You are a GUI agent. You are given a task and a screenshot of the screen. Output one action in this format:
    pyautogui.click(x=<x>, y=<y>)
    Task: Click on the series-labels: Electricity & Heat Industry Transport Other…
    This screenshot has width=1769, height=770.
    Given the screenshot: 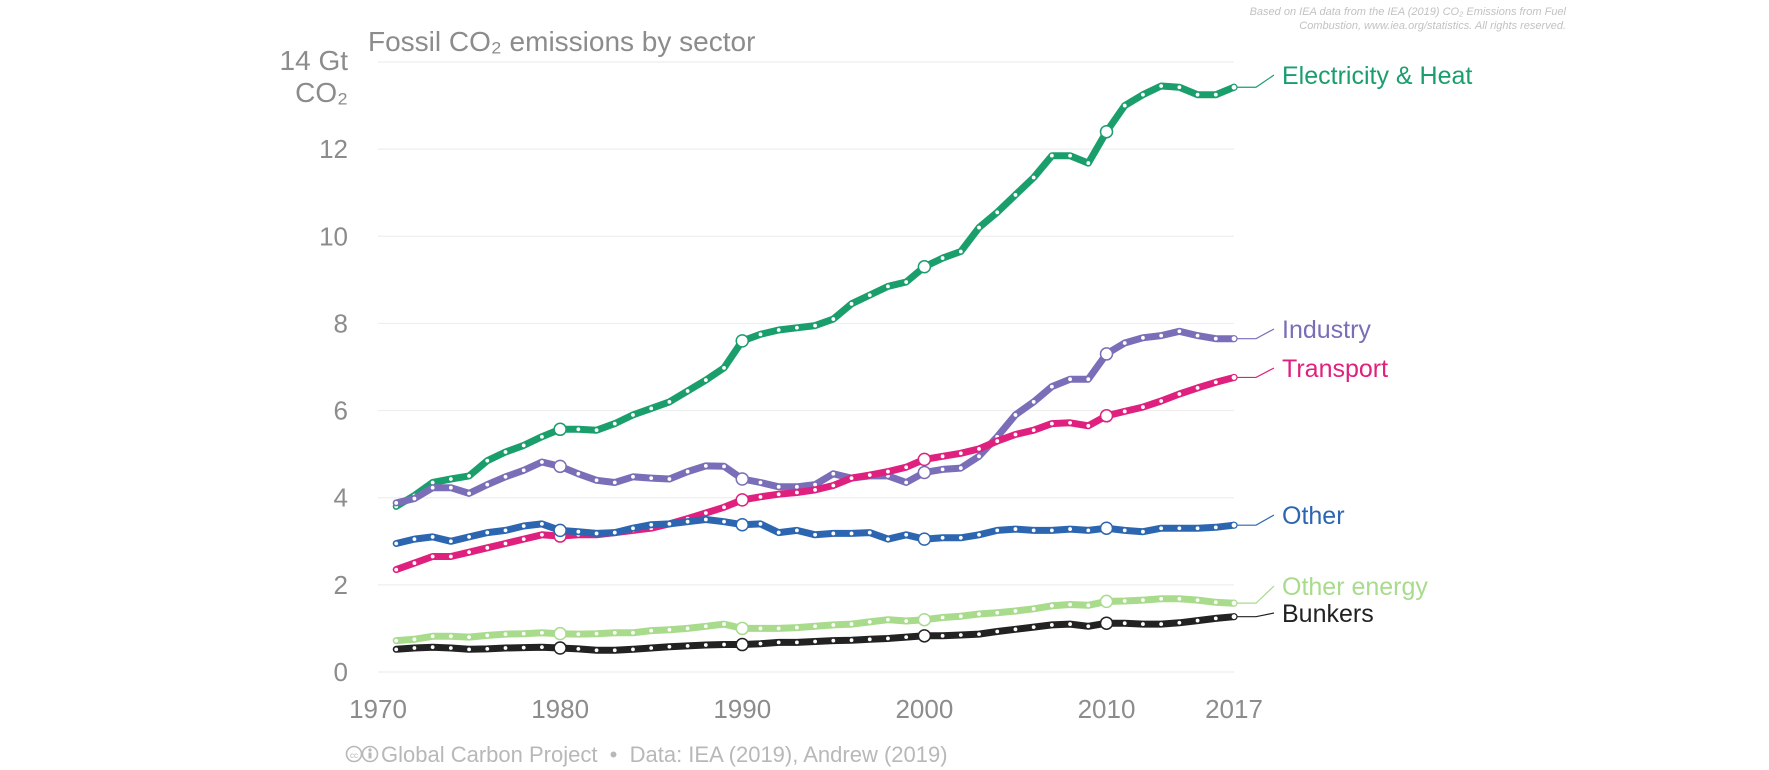 What is the action you would take?
    pyautogui.click(x=1354, y=345)
    